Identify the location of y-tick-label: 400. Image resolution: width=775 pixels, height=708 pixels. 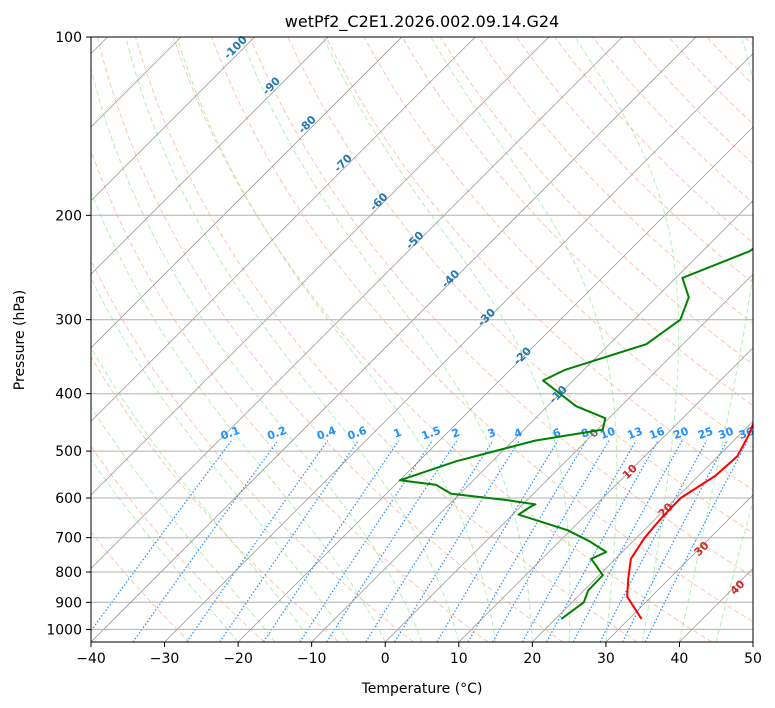
(68, 395).